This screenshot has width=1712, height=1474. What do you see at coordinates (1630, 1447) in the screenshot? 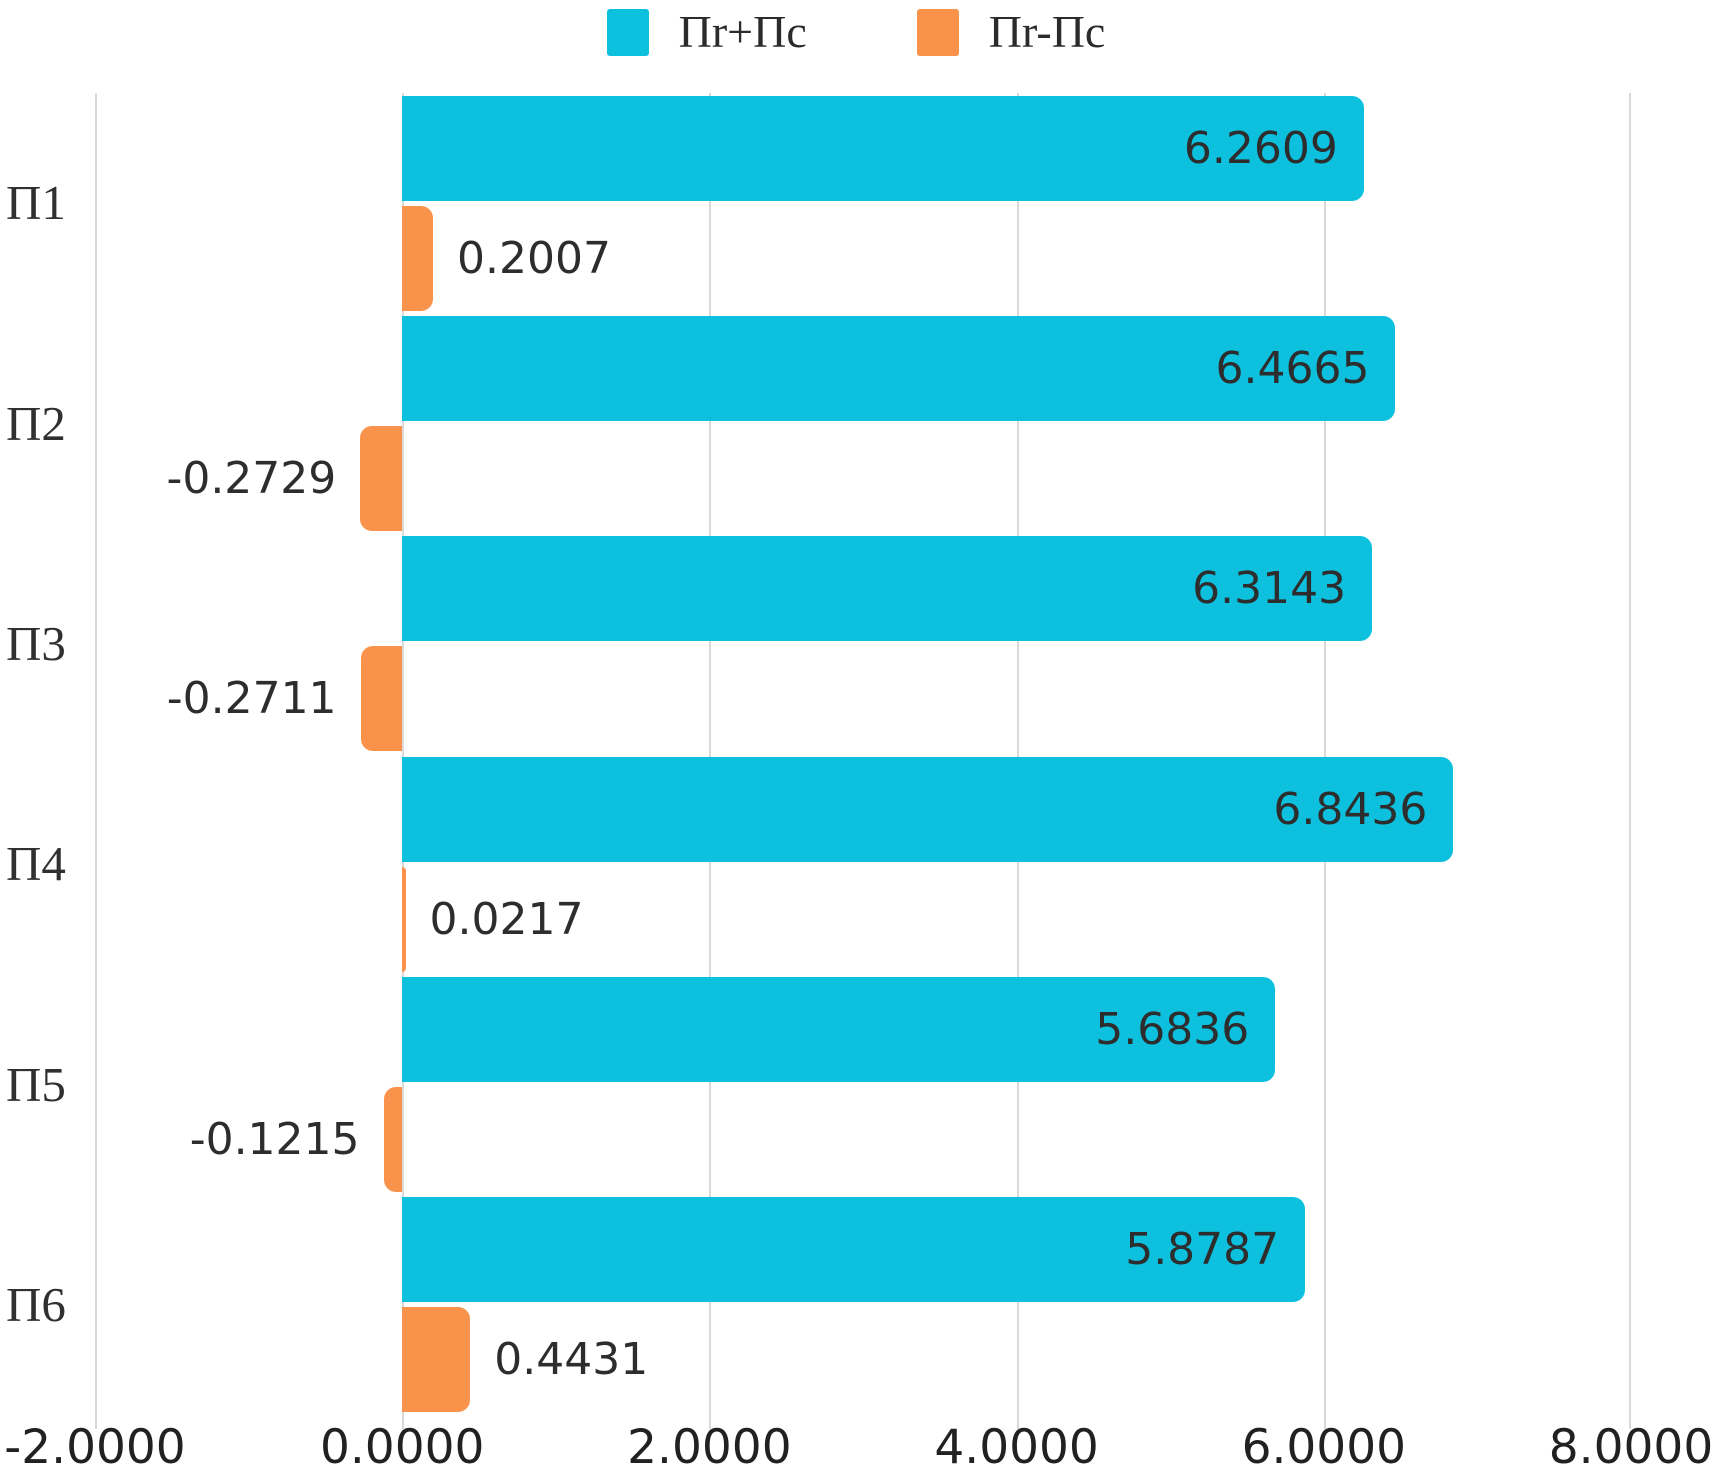
I see `x-axis-label-8.0000: 8.0000` at bounding box center [1630, 1447].